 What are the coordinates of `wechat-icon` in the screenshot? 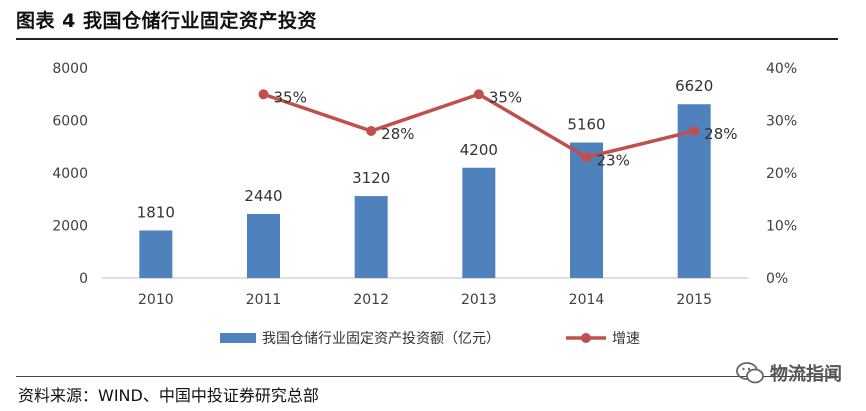 It's located at (750, 373).